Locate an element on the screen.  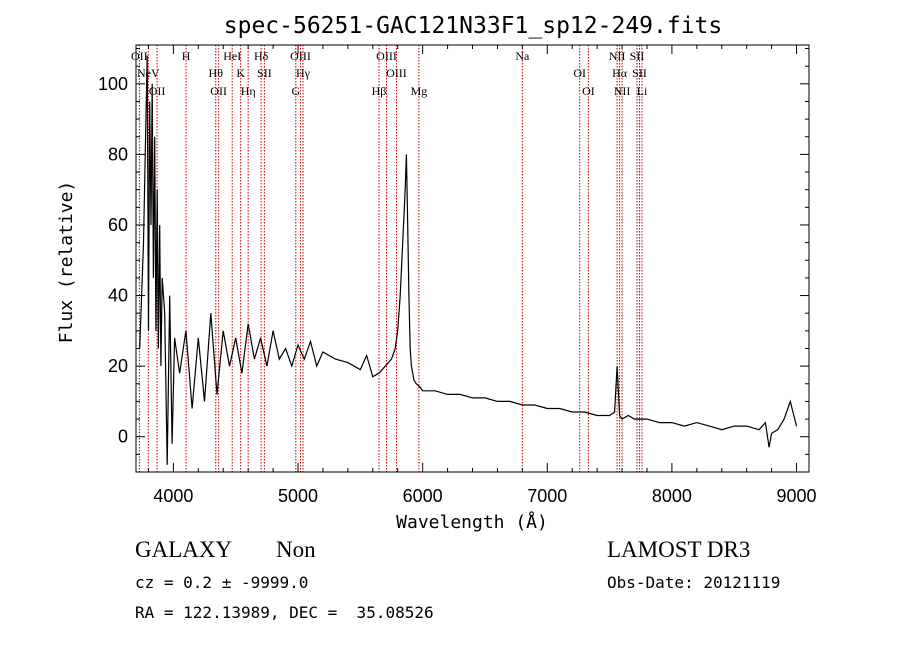
y-tick-label: 40 is located at coordinates (118, 296).